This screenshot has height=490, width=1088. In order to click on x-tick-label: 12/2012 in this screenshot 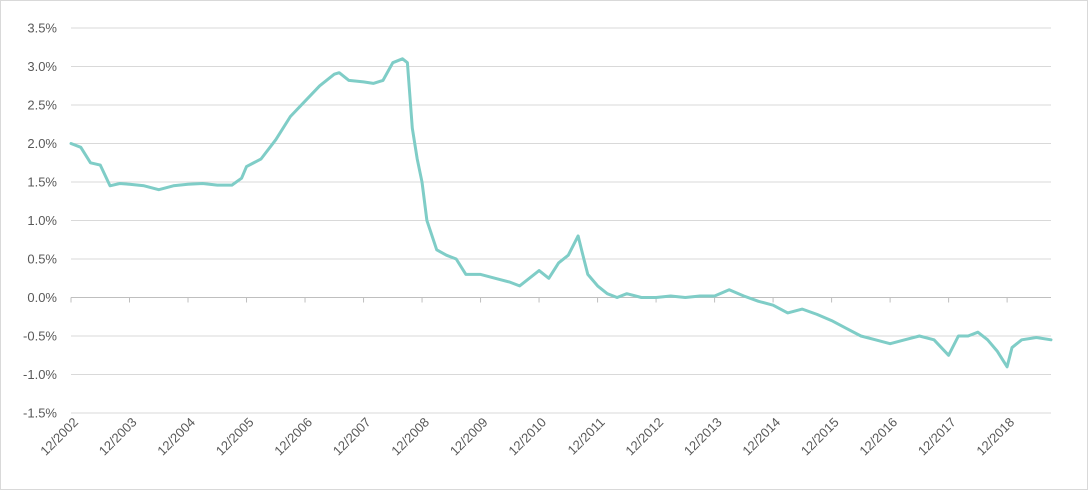, I will do `click(644, 437)`.